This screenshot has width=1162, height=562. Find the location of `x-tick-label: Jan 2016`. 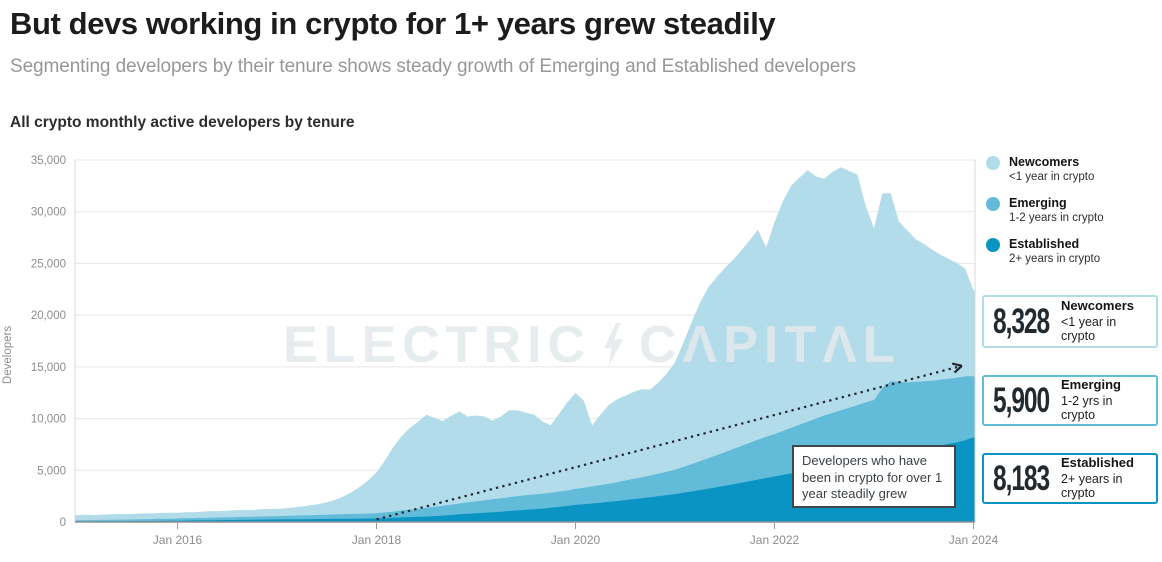

x-tick-label: Jan 2016 is located at coordinates (178, 540).